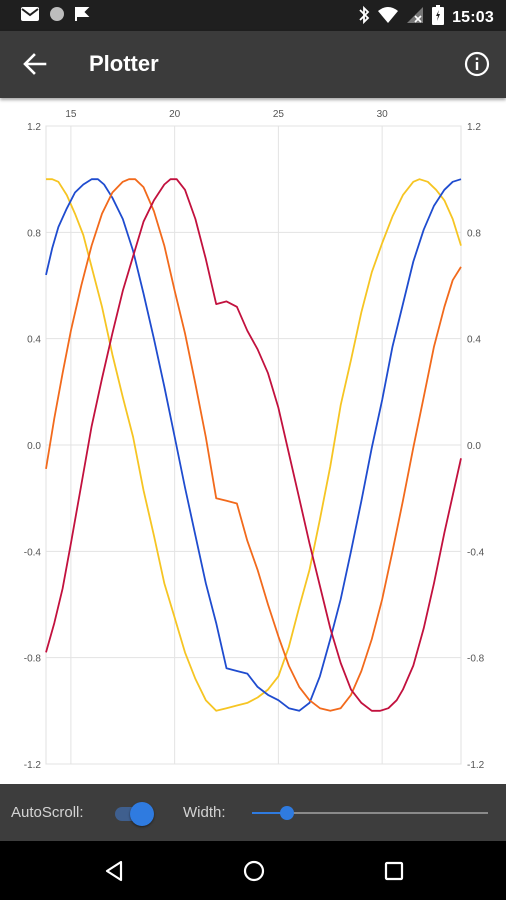 This screenshot has height=900, width=506. I want to click on slider-thumb, so click(287, 813).